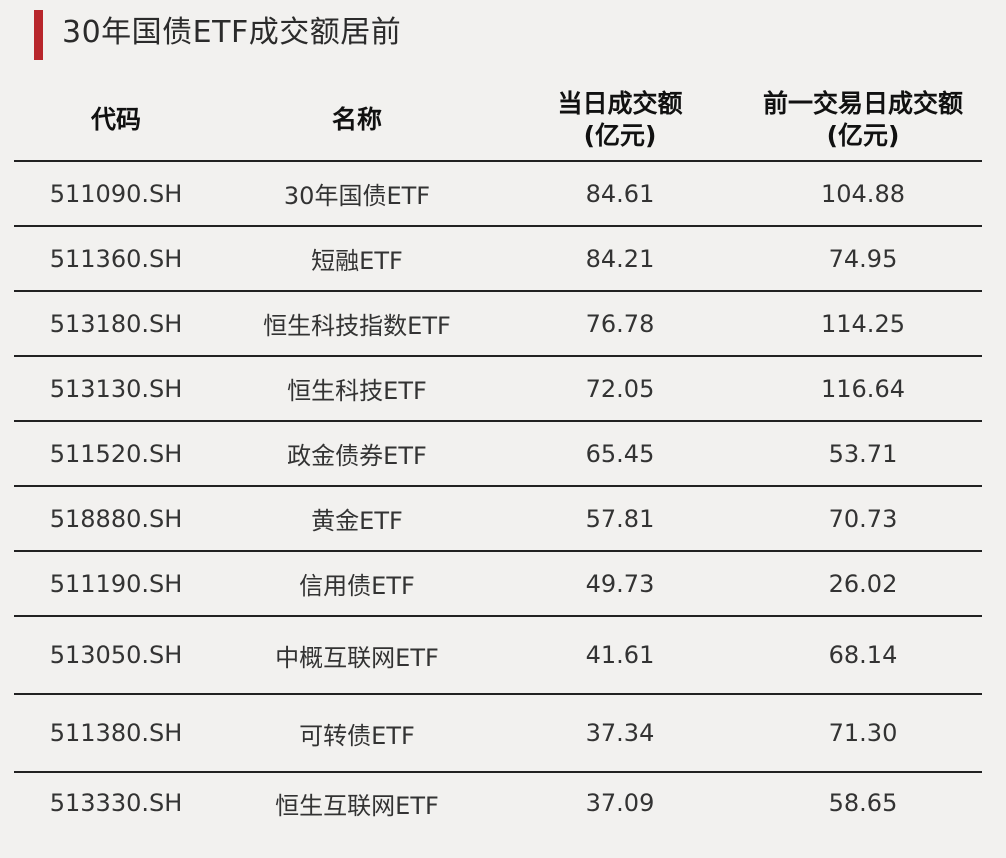  Describe the element at coordinates (863, 655) in the screenshot. I see `cell-prev: 68.14` at that location.